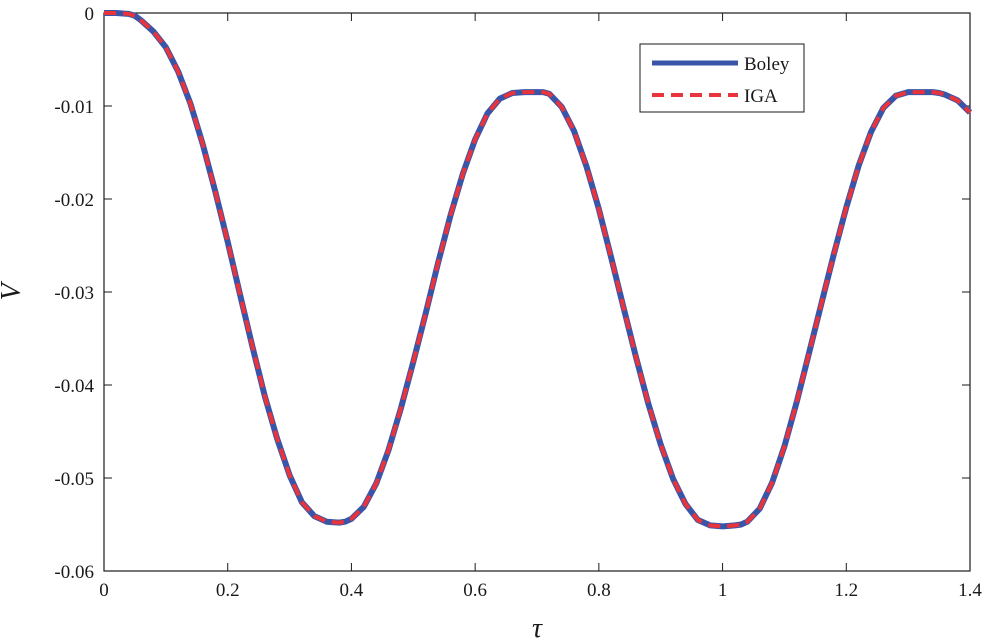 This screenshot has height=642, width=990. I want to click on x-axis-label: τ, so click(537, 627).